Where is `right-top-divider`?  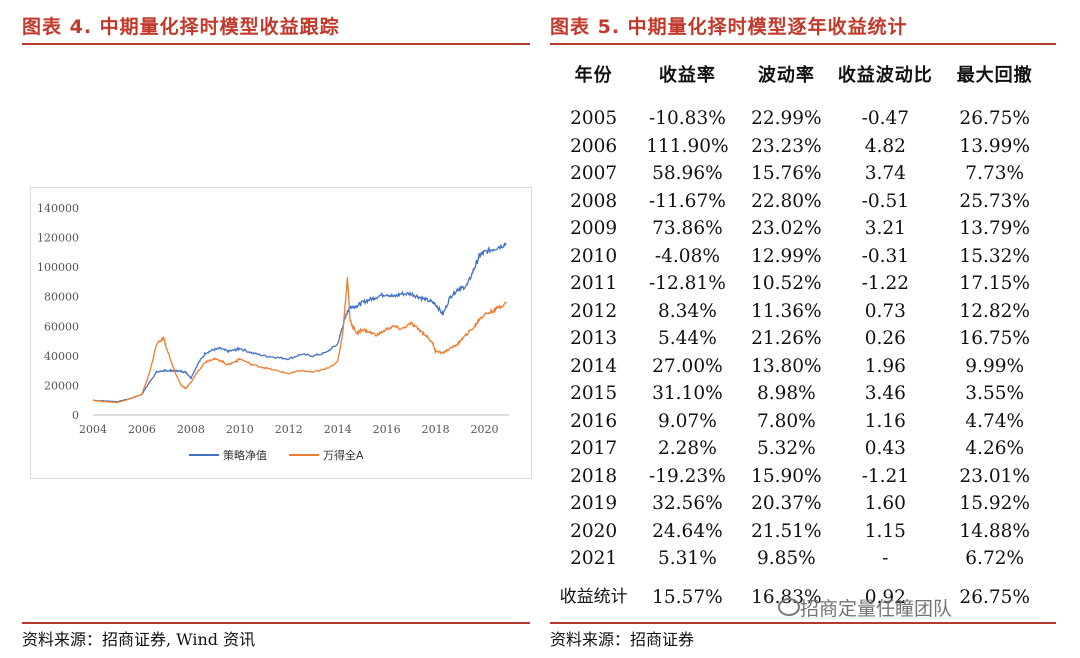 right-top-divider is located at coordinates (803, 44).